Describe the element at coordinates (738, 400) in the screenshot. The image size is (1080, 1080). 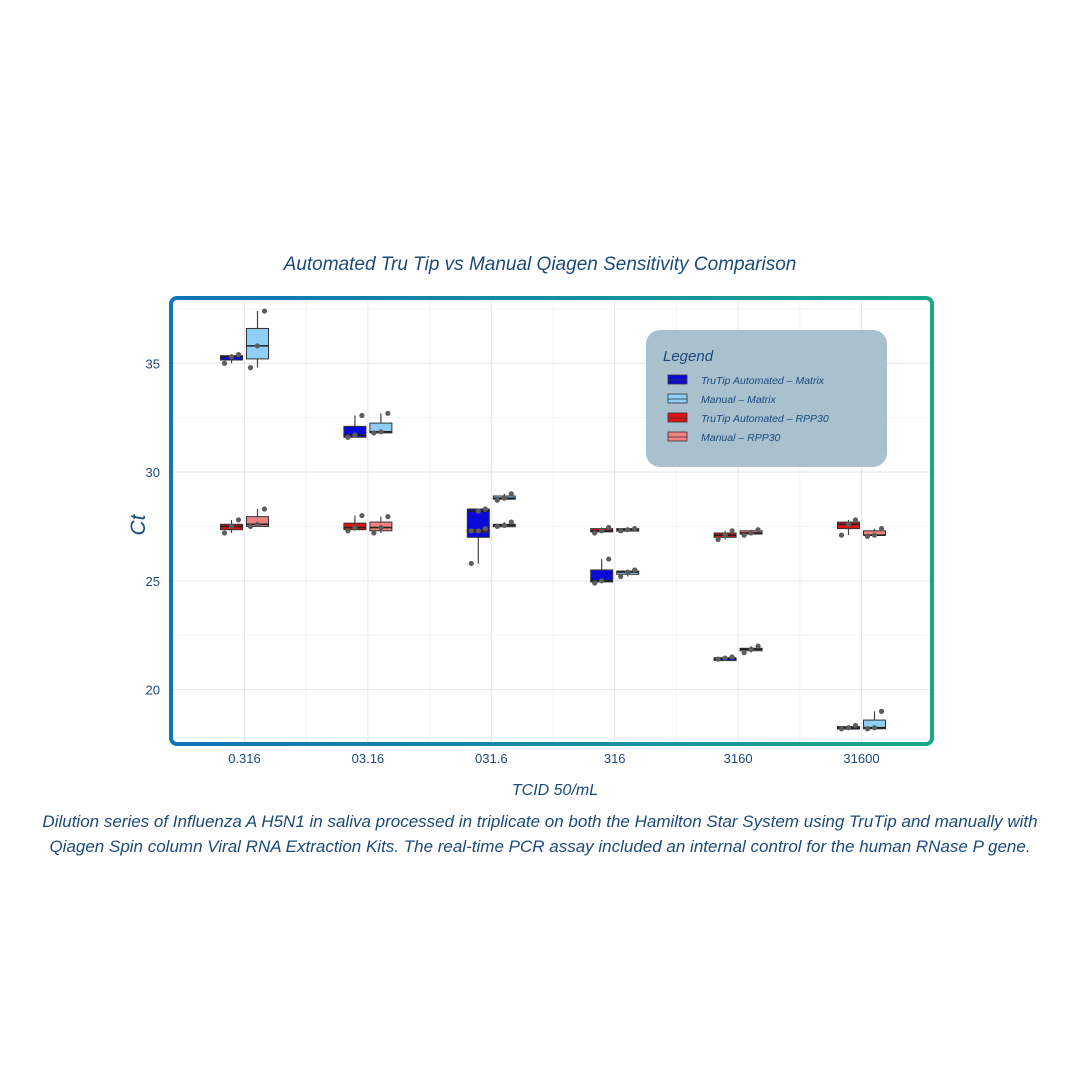
I see `legend-label: Manual – Matrix` at that location.